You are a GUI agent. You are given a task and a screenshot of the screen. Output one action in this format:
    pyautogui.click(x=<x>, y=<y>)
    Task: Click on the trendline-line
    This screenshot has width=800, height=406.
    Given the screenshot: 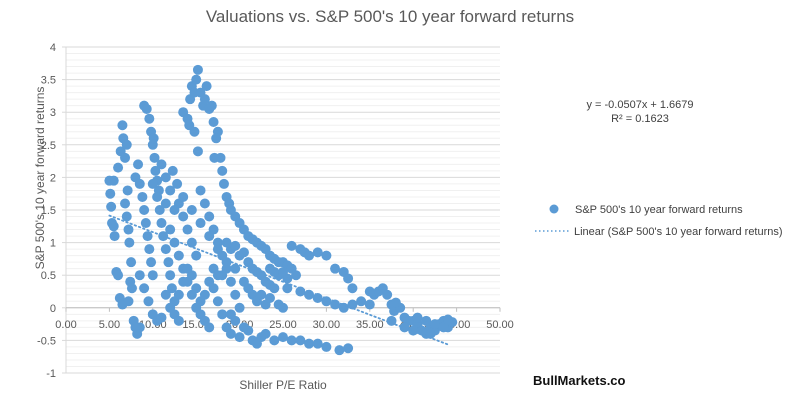 What is the action you would take?
    pyautogui.click(x=278, y=280)
    